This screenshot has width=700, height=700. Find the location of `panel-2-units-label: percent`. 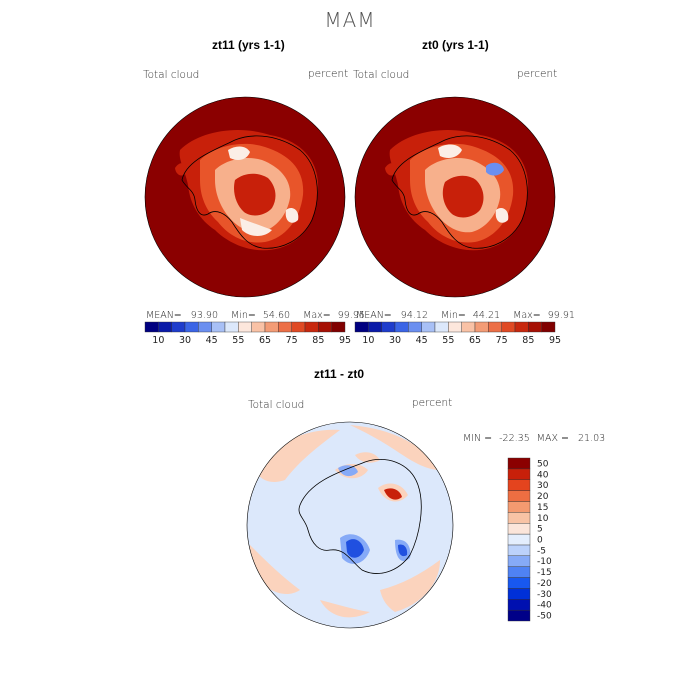

panel-2-units-label: percent is located at coordinates (537, 74).